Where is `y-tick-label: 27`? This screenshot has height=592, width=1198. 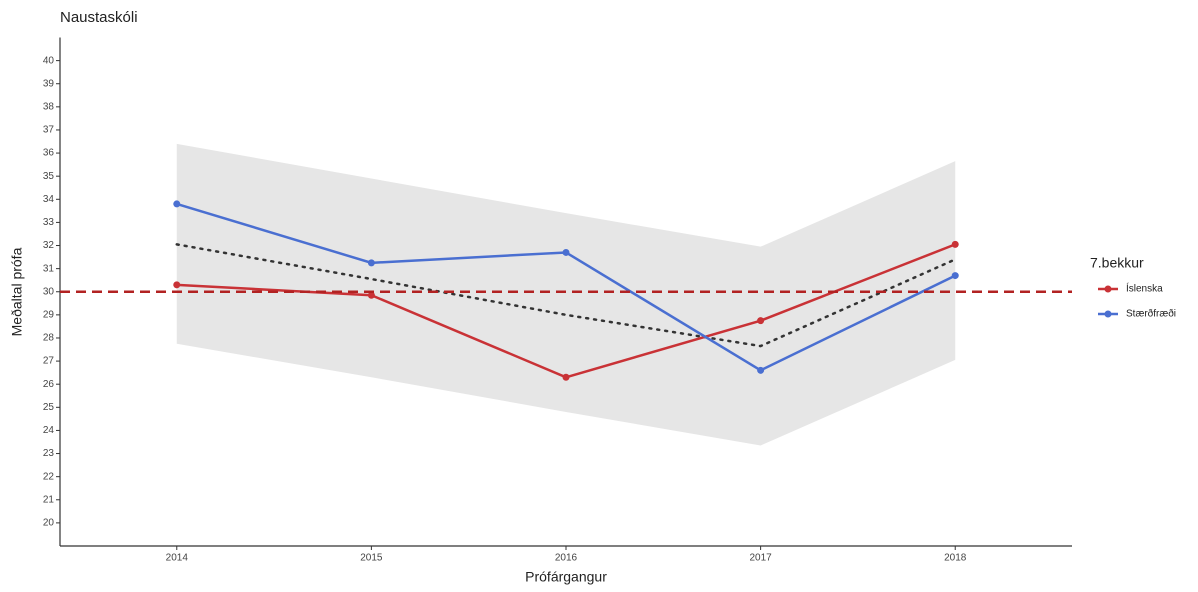 y-tick-label: 27 is located at coordinates (49, 361).